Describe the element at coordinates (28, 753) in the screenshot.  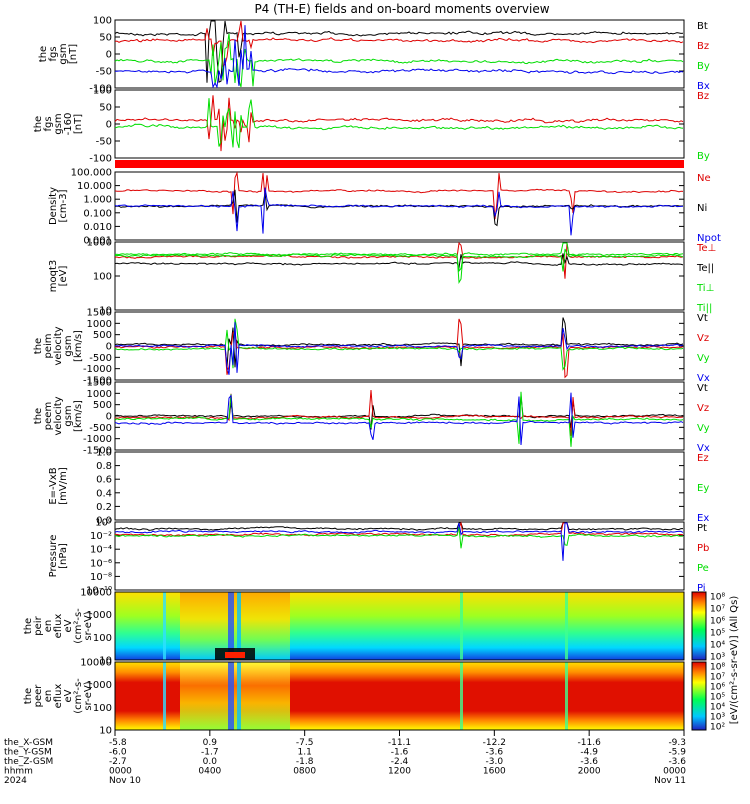
I see `ephemeris-label: the_Y-GSM` at that location.